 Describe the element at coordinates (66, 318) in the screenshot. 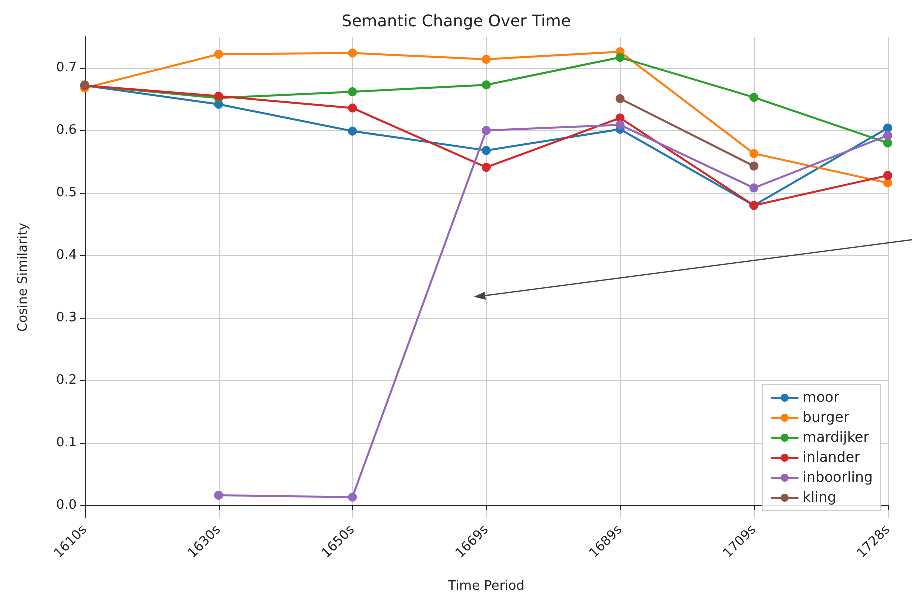

I see `y-tick-label: 0.3` at that location.